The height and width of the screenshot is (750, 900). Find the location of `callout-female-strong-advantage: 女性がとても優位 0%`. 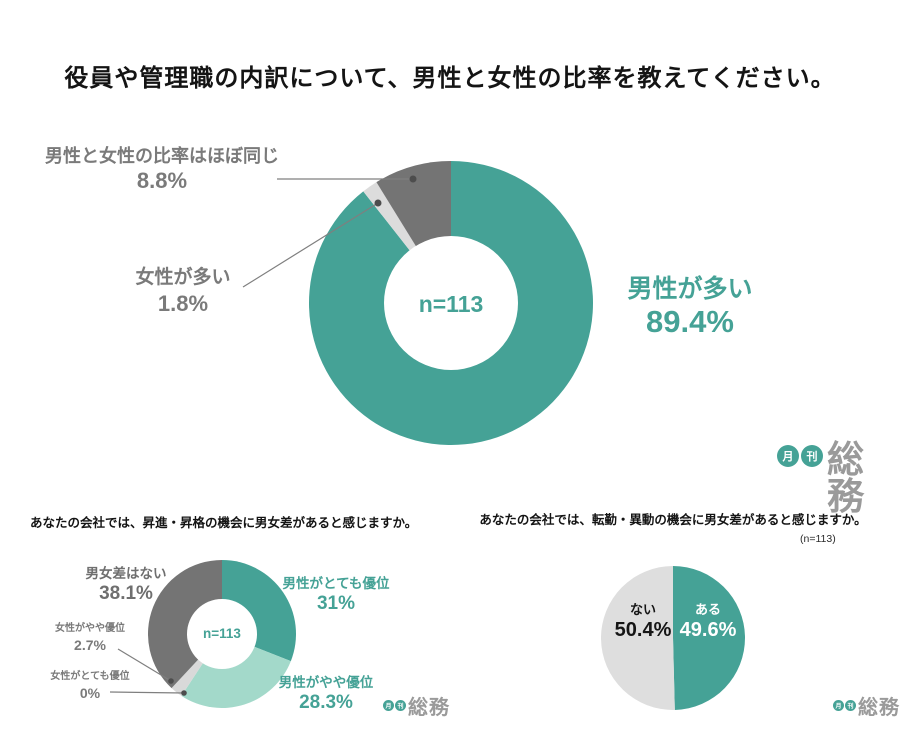

callout-female-strong-advantage: 女性がとても優位 0% is located at coordinates (90, 686).